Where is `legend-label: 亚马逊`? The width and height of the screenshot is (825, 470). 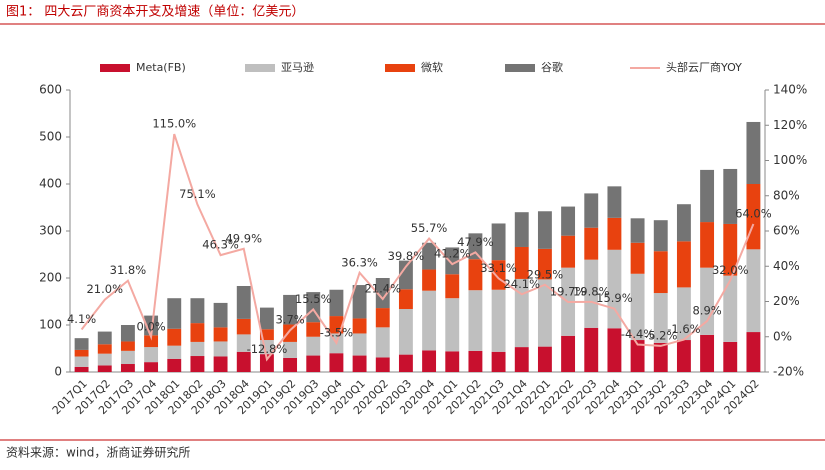 legend-label: 亚马逊 is located at coordinates (297, 67).